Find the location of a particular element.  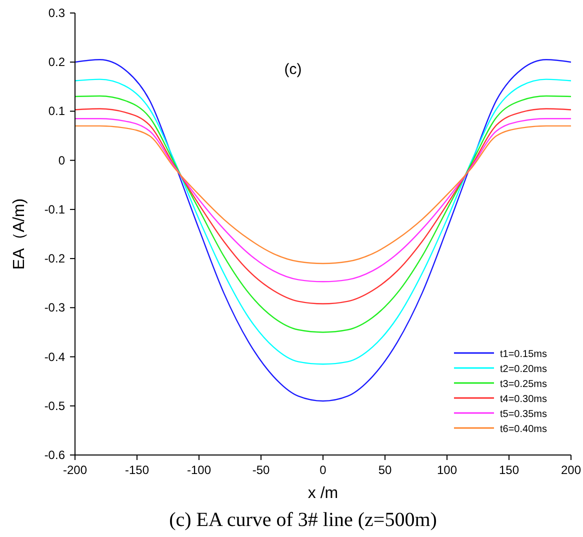

y-axis-title: EA（A/m) is located at coordinates (19, 234).